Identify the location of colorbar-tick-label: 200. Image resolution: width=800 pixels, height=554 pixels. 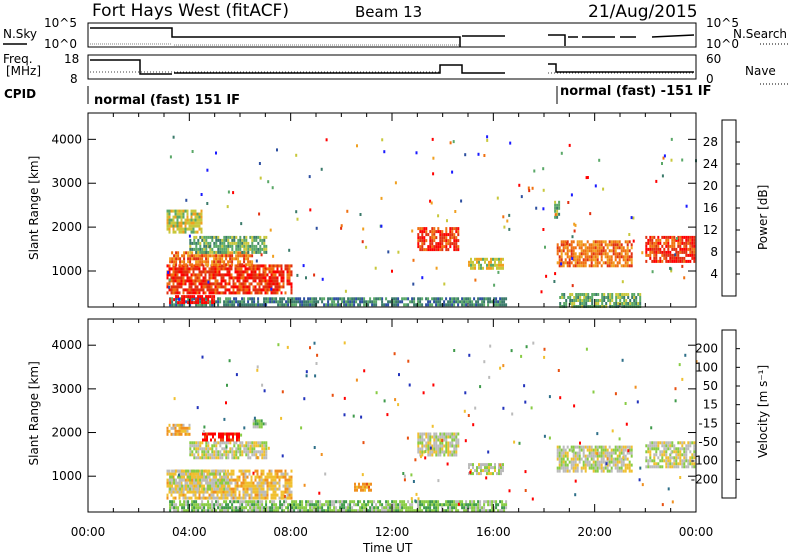
(706, 349).